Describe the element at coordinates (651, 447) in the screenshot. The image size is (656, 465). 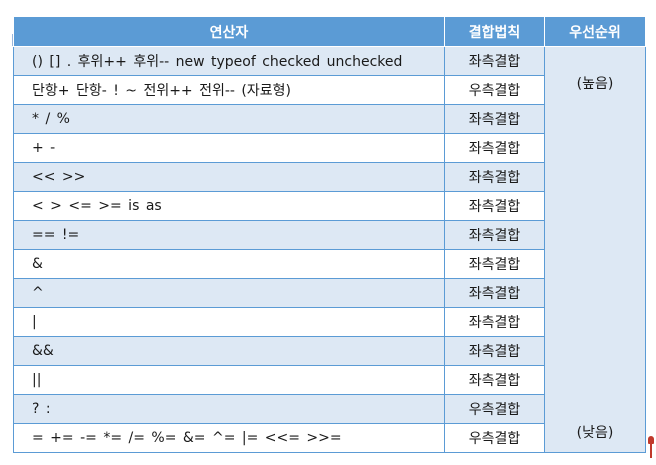
I see `pin-marker-icon` at that location.